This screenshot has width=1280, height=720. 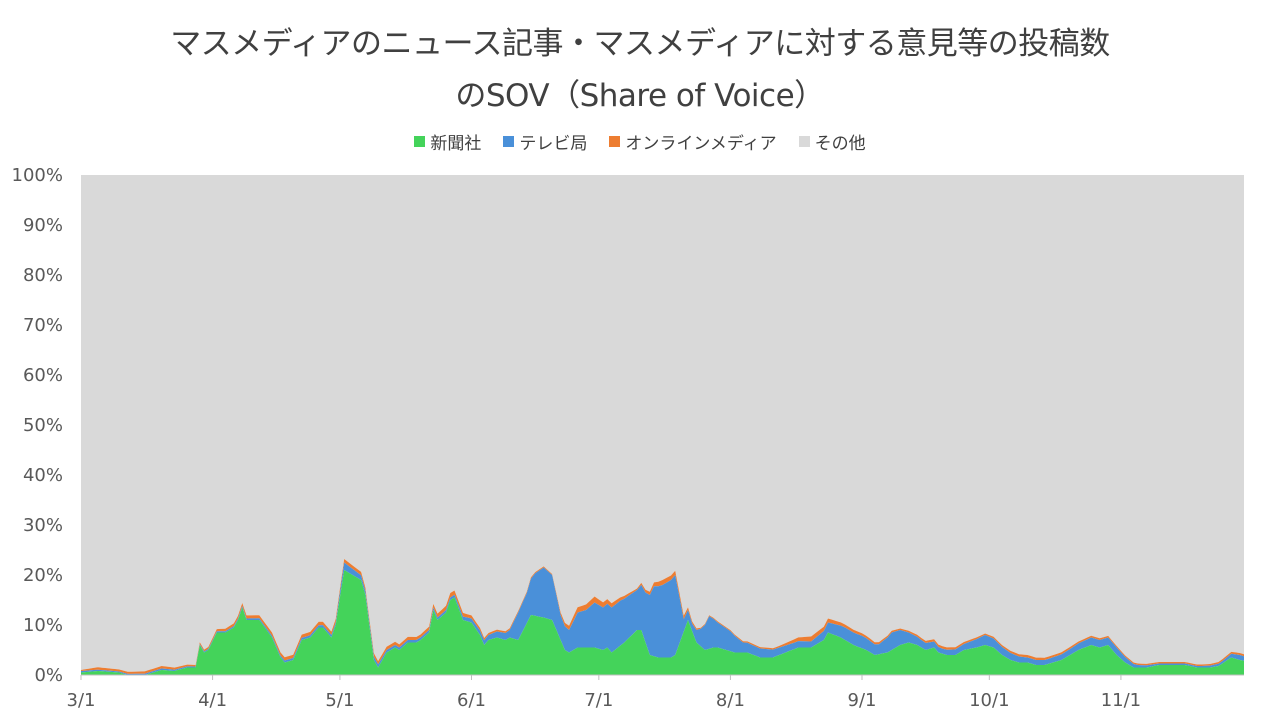 What do you see at coordinates (553, 144) in the screenshot?
I see `legend-label-tv: テレビ局` at bounding box center [553, 144].